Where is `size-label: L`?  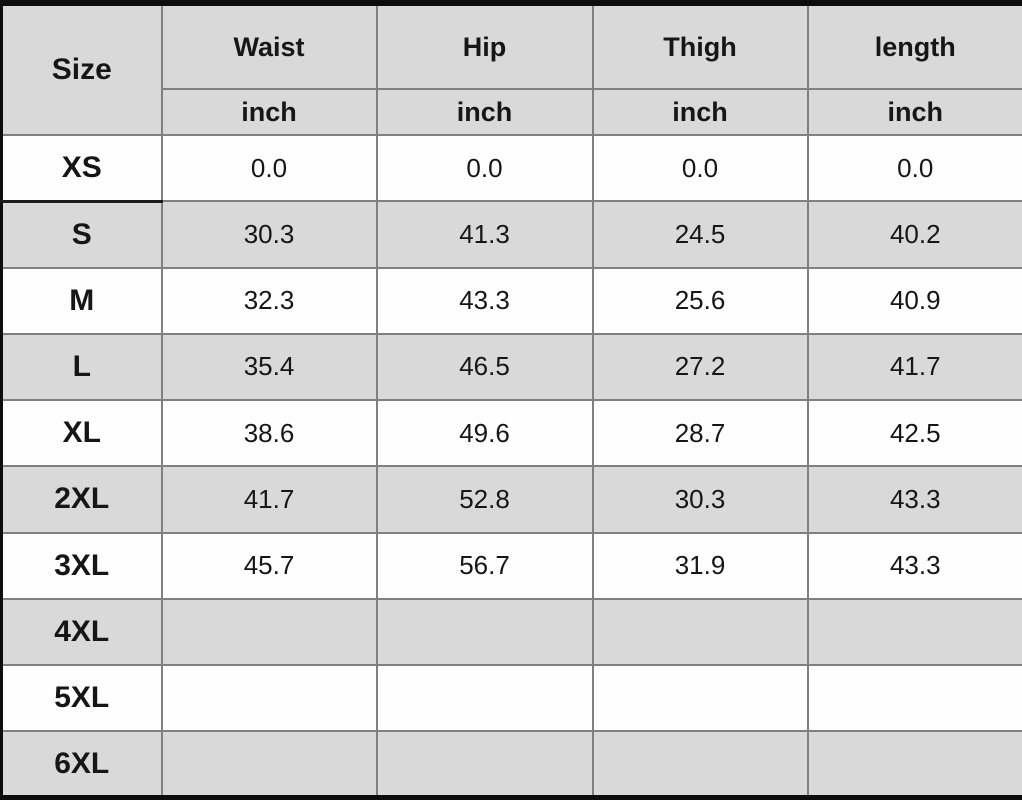 size-label: L is located at coordinates (81, 367).